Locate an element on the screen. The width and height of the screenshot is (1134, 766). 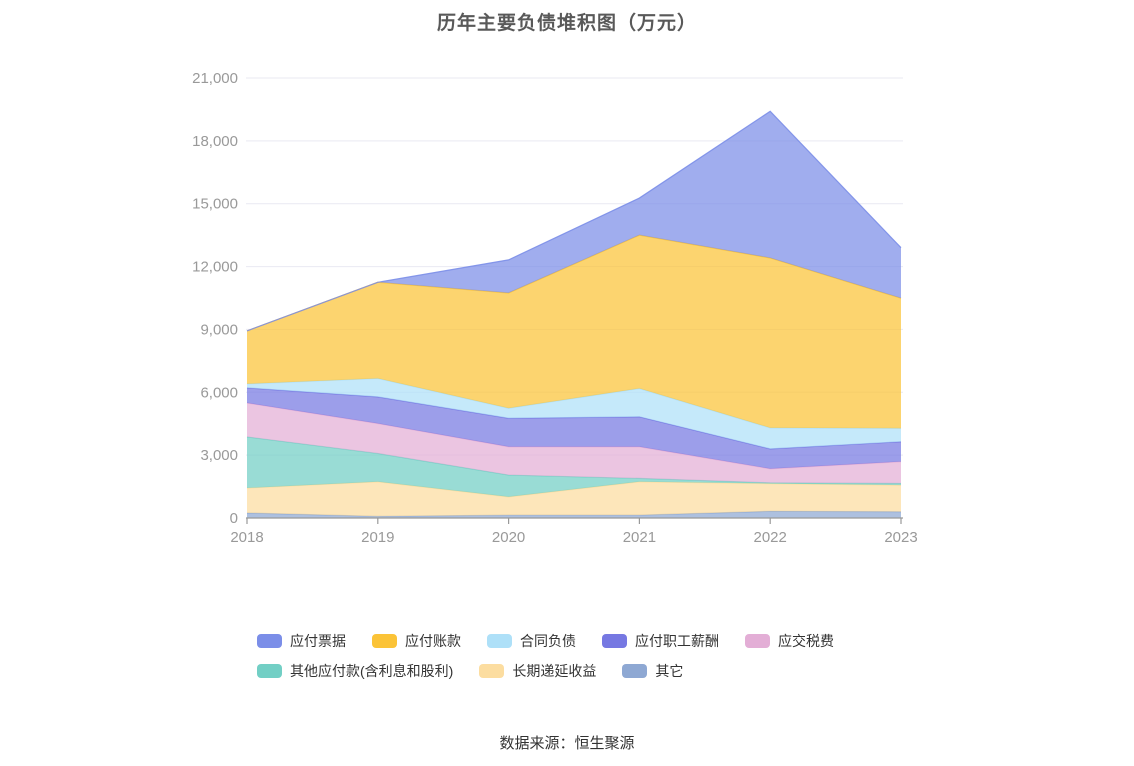
legend-label: 长期递延收益 is located at coordinates (554, 671).